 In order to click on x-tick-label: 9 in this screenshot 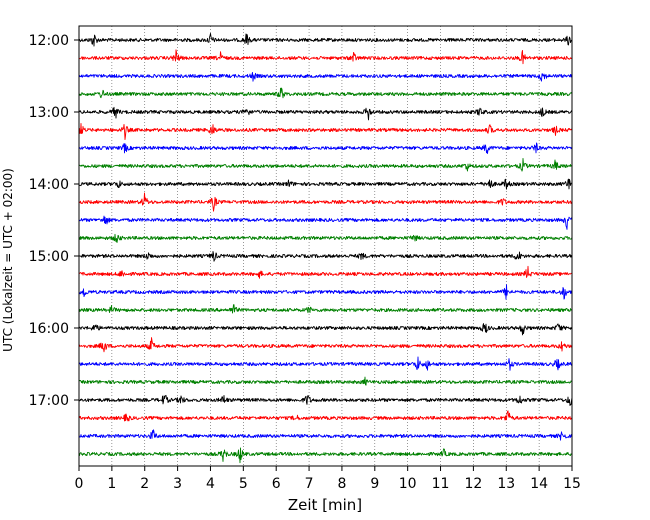, I will do `click(374, 484)`.